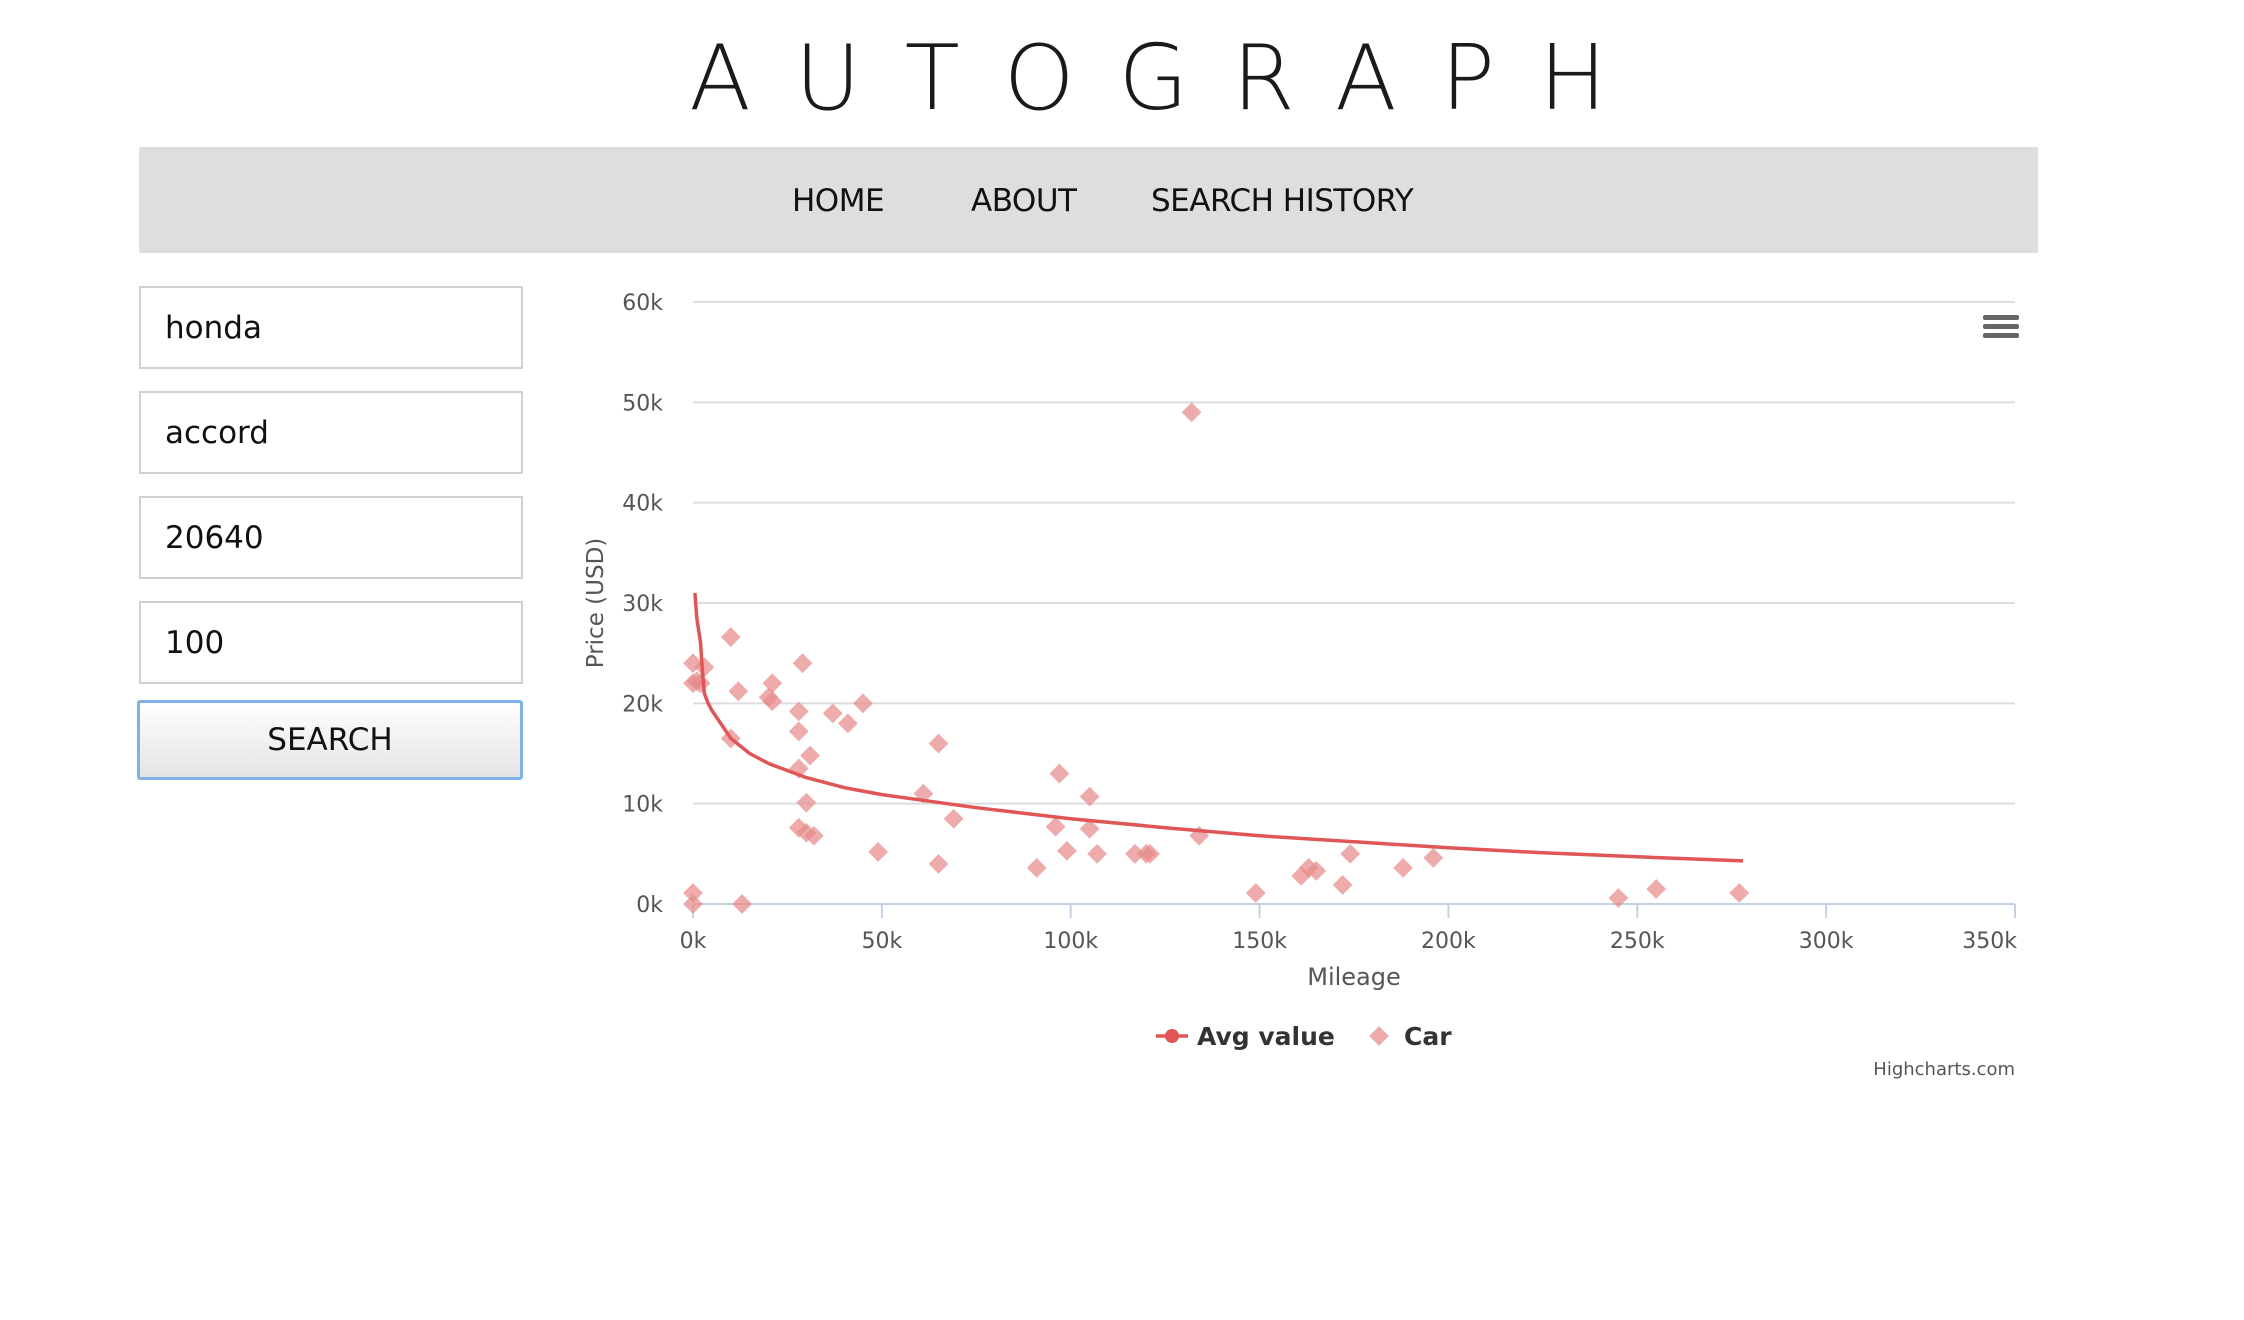 The image size is (2244, 1320). I want to click on x-tick-label: 200k, so click(1448, 941).